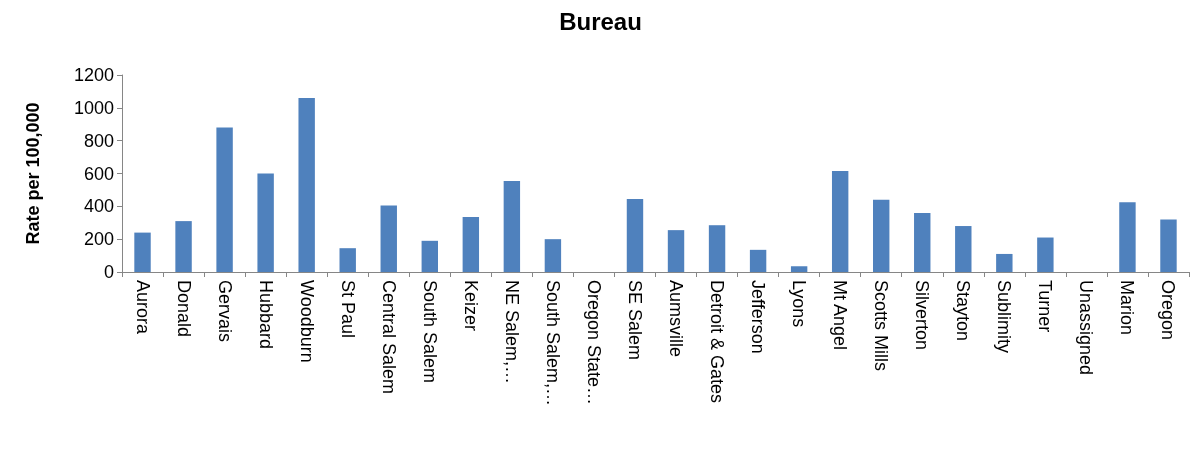 This screenshot has height=462, width=1201. I want to click on x-tick-label: Central Salem, so click(388, 337).